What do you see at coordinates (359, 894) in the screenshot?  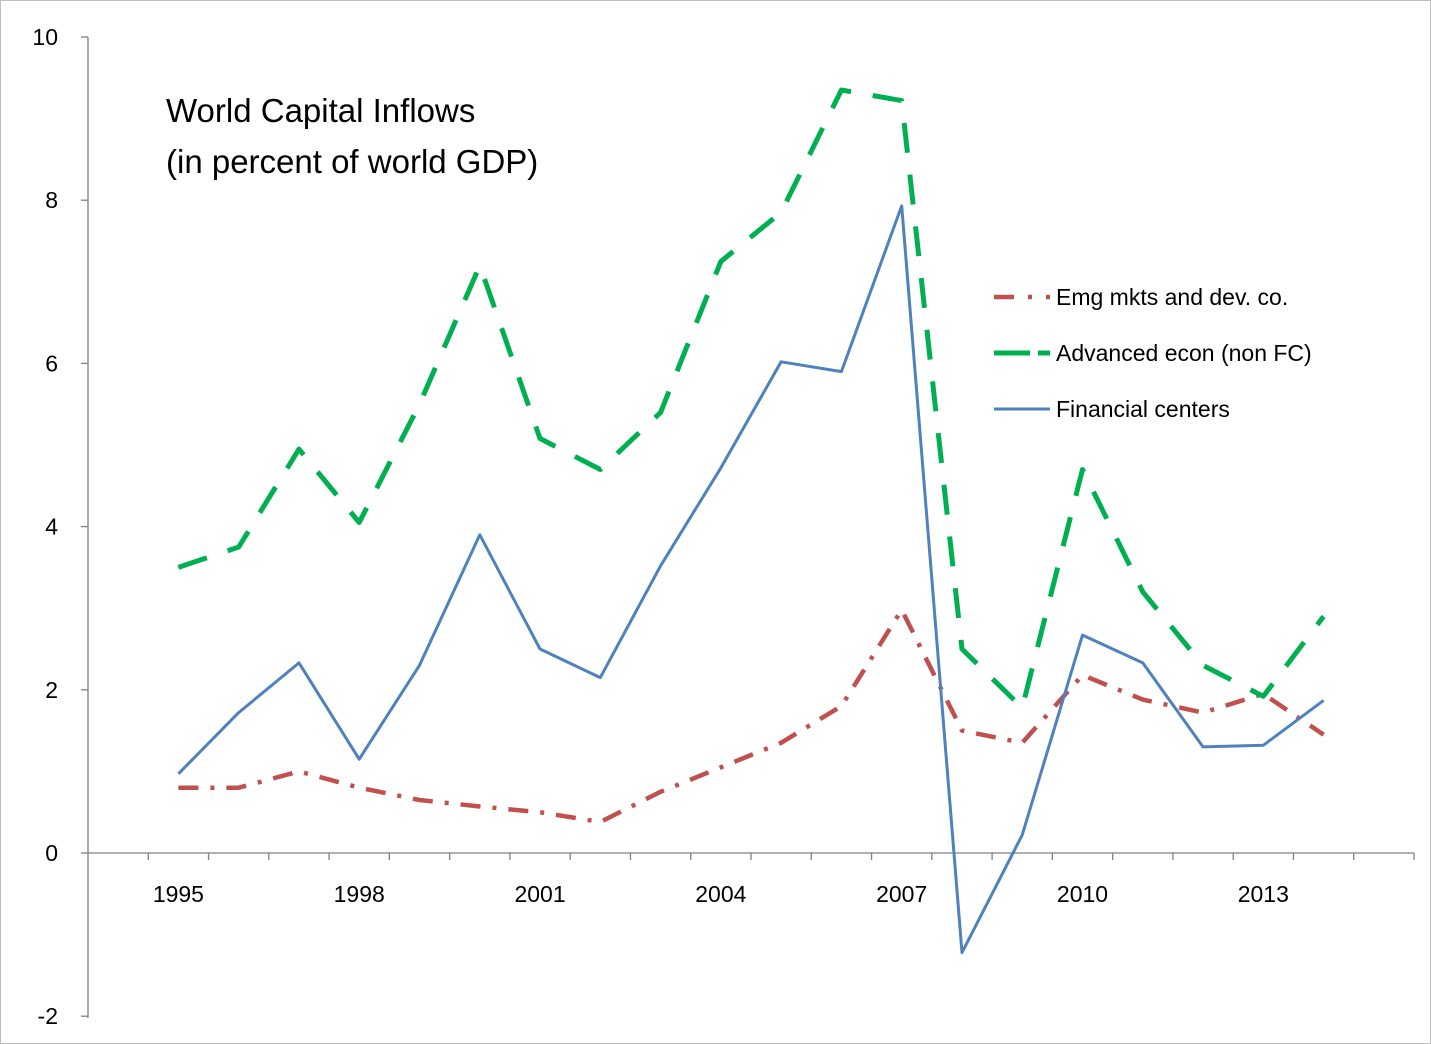 I see `x-tick-label: 1998` at bounding box center [359, 894].